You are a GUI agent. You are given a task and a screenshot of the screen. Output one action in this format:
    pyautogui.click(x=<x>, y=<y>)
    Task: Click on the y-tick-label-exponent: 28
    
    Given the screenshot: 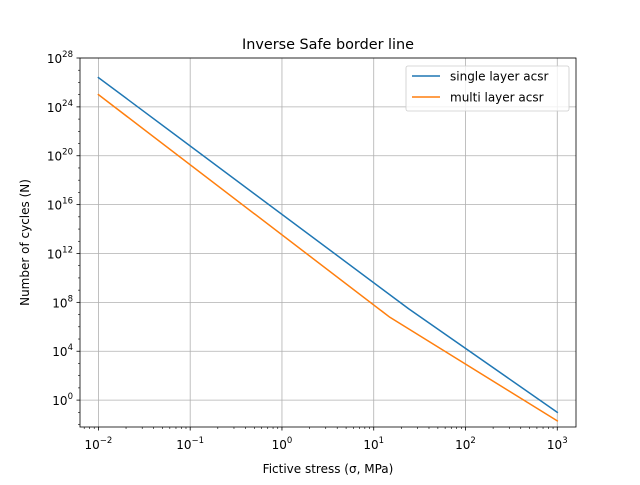 What is the action you would take?
    pyautogui.click(x=67, y=55)
    